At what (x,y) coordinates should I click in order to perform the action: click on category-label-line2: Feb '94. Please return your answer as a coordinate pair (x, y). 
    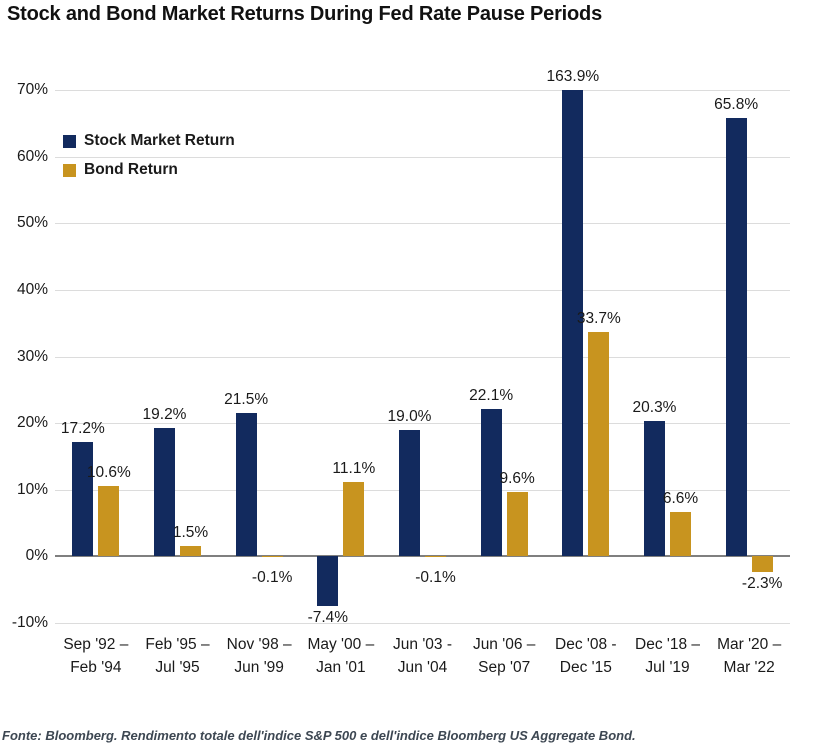
    Looking at the image, I should click on (96, 667).